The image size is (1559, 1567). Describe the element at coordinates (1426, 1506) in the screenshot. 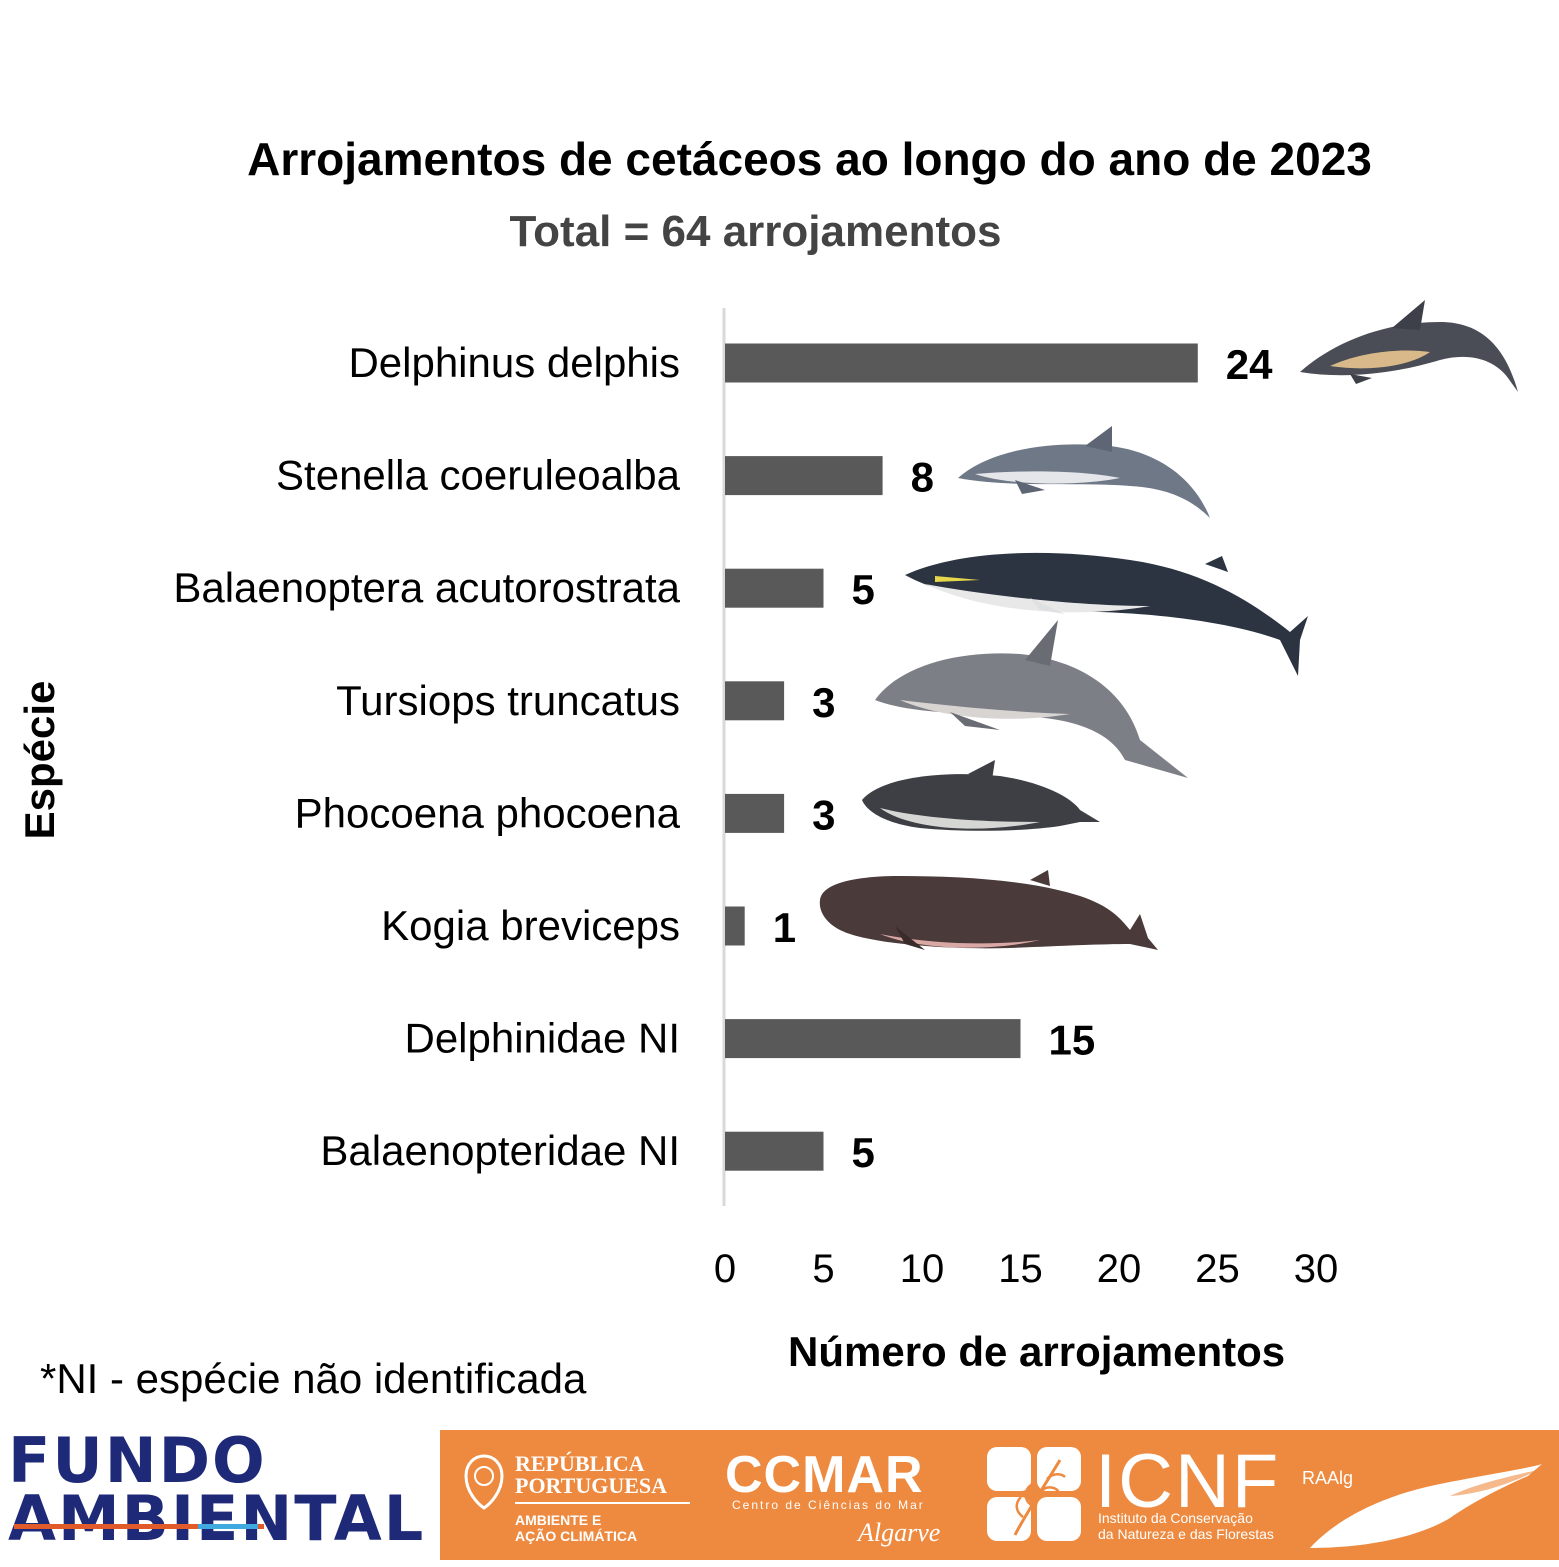

I see `raalg-whale-icon` at that location.